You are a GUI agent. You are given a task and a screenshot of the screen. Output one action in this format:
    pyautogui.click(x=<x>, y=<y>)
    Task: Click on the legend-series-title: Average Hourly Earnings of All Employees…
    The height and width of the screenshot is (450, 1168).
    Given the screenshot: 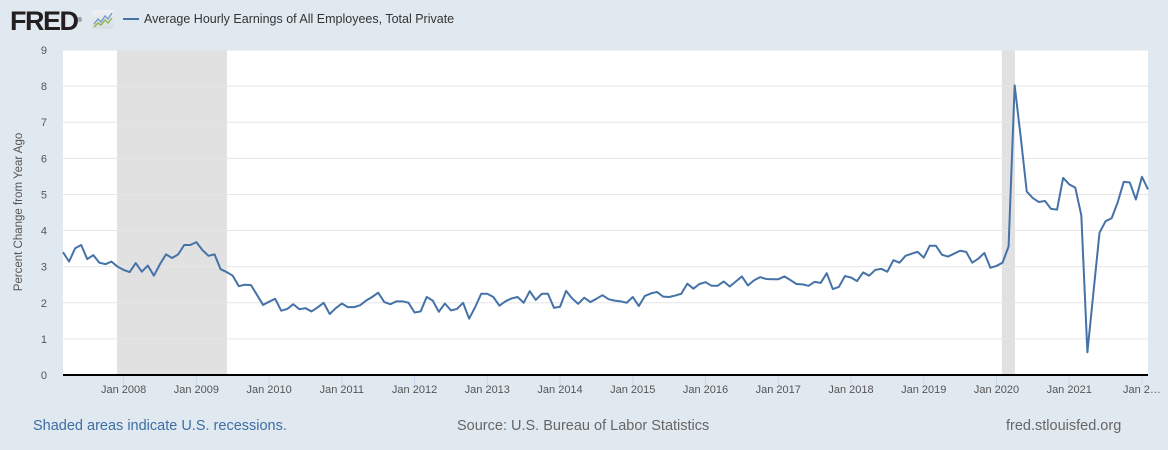 What is the action you would take?
    pyautogui.click(x=299, y=19)
    